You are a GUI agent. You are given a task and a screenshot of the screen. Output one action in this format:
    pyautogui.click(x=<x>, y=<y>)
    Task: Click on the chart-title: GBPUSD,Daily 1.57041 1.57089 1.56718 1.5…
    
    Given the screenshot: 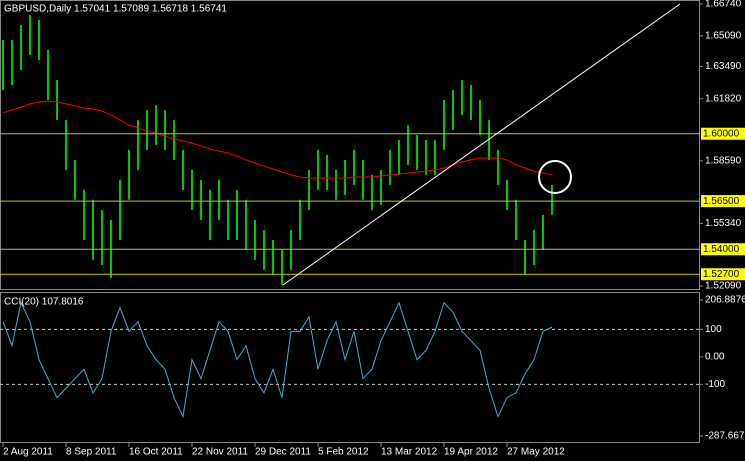 What is the action you would take?
    pyautogui.click(x=115, y=9)
    